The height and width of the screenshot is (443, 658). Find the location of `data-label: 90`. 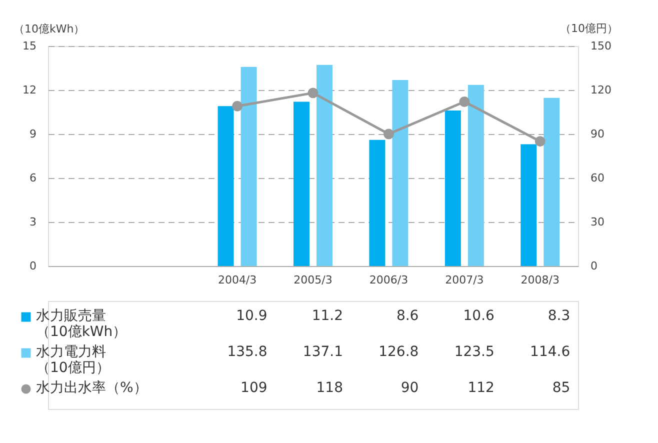

data-label: 90 is located at coordinates (409, 388).